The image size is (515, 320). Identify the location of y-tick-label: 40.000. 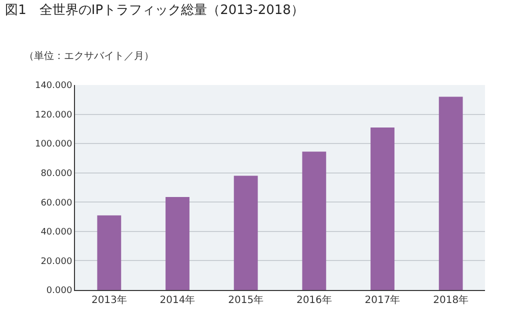
(56, 233).